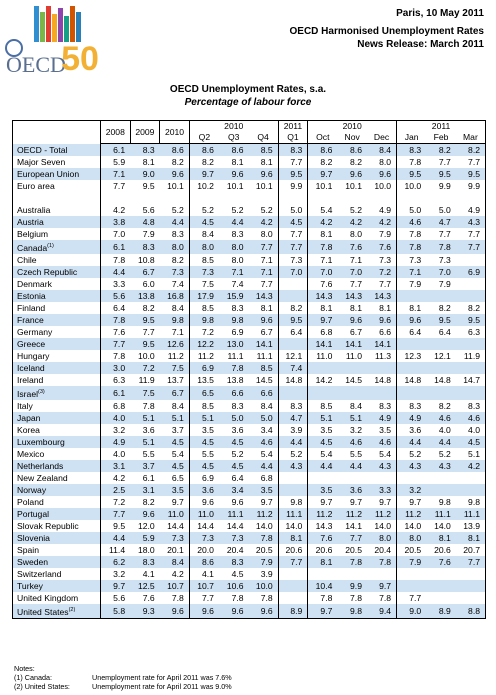 The height and width of the screenshot is (695, 496). I want to click on row-name: Finland, so click(31, 307).